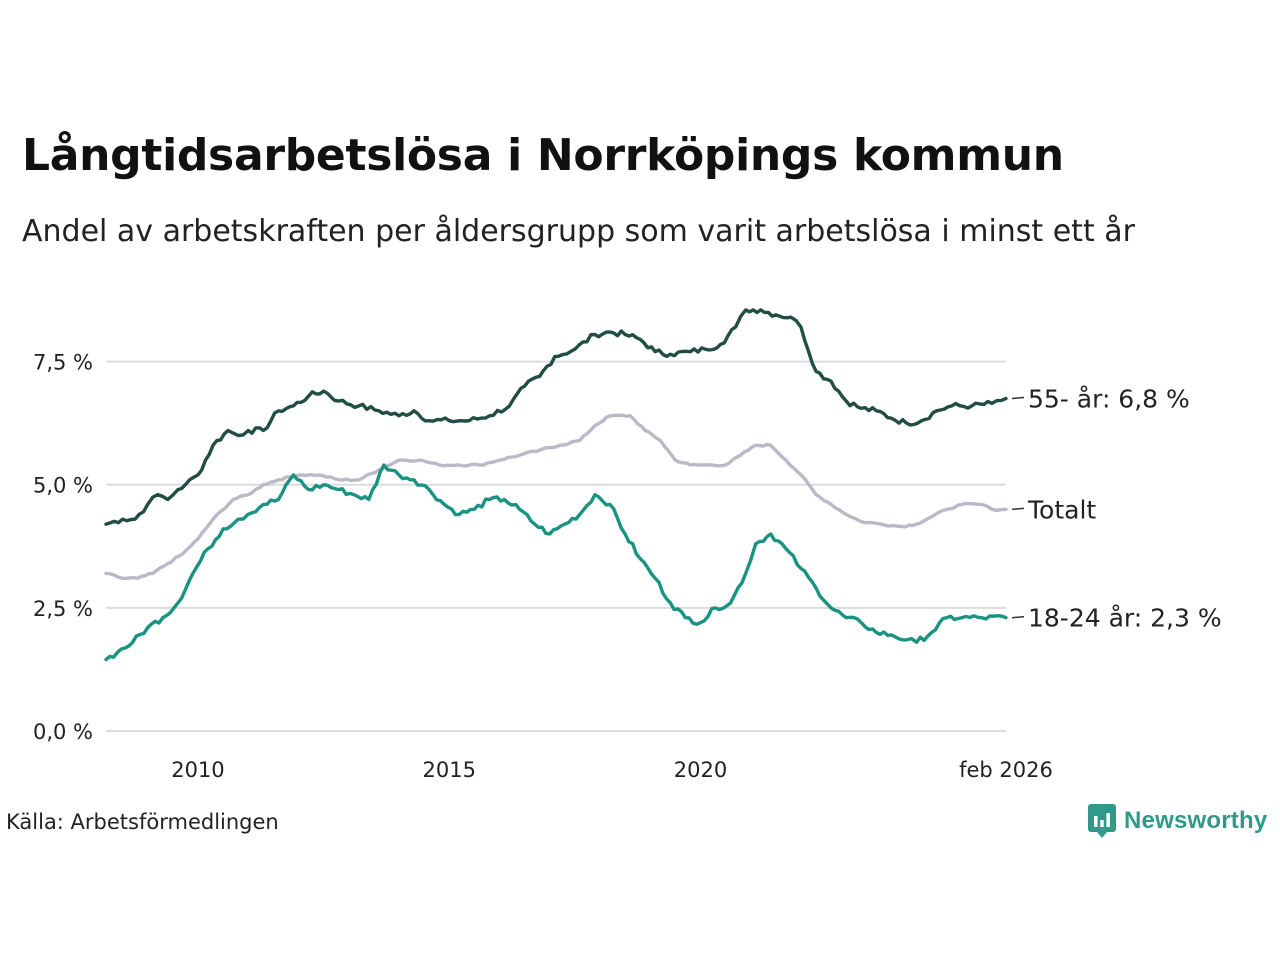 The height and width of the screenshot is (960, 1280). Describe the element at coordinates (448, 770) in the screenshot. I see `x-tick-label: 2015` at that location.